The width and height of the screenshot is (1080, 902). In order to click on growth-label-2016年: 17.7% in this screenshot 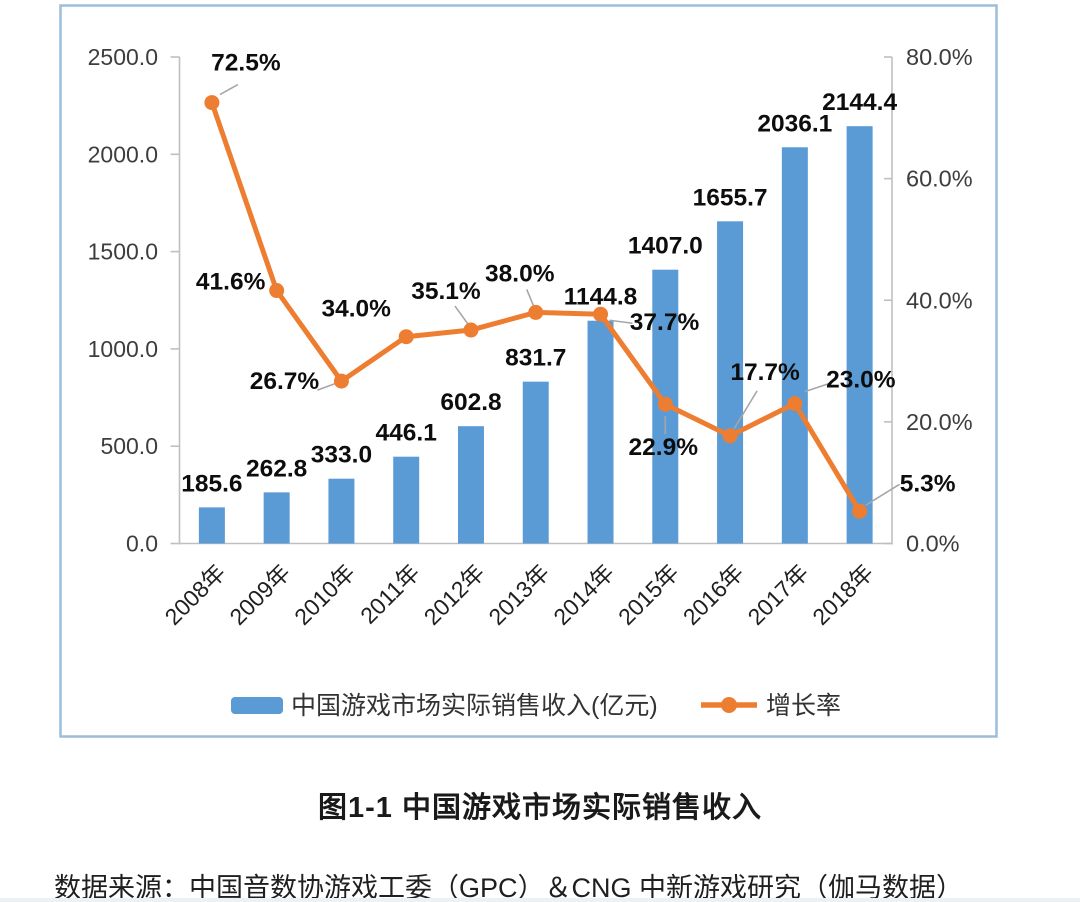, I will do `click(765, 372)`.